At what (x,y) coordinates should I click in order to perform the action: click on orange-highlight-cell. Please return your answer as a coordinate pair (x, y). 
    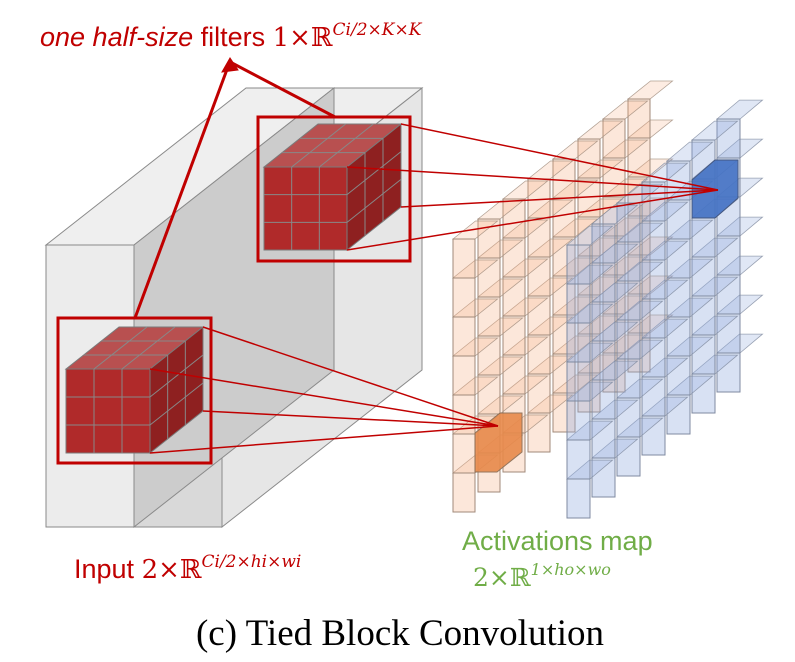
    Looking at the image, I should click on (498, 442).